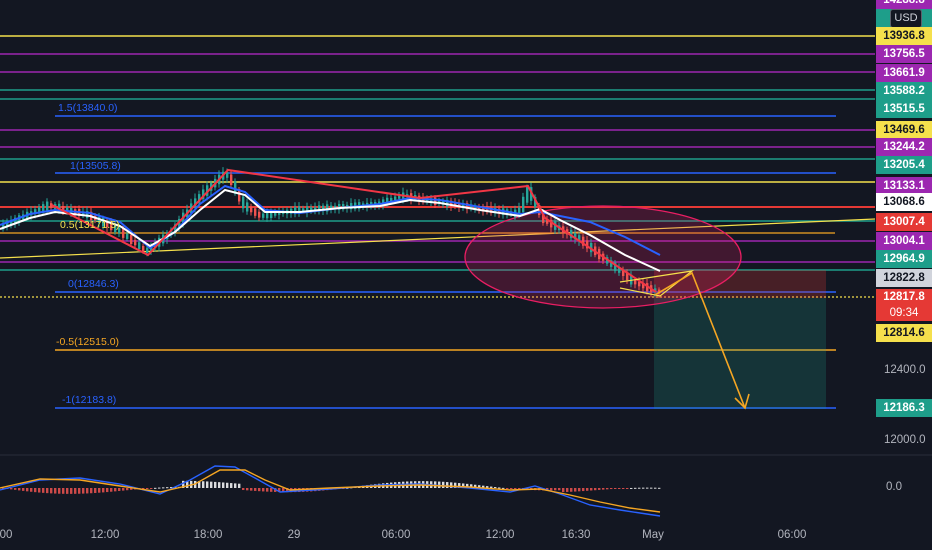 The width and height of the screenshot is (932, 550). I want to click on price-axis-tick: 12000.0, so click(905, 440).